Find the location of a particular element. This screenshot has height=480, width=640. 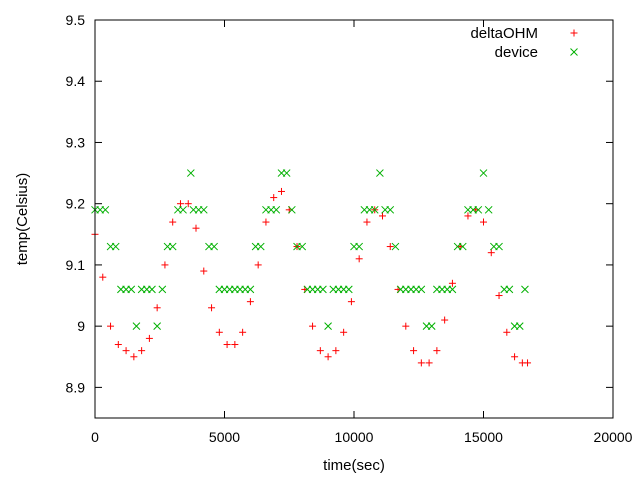

x-axis-label: time(sec) is located at coordinates (354, 465).